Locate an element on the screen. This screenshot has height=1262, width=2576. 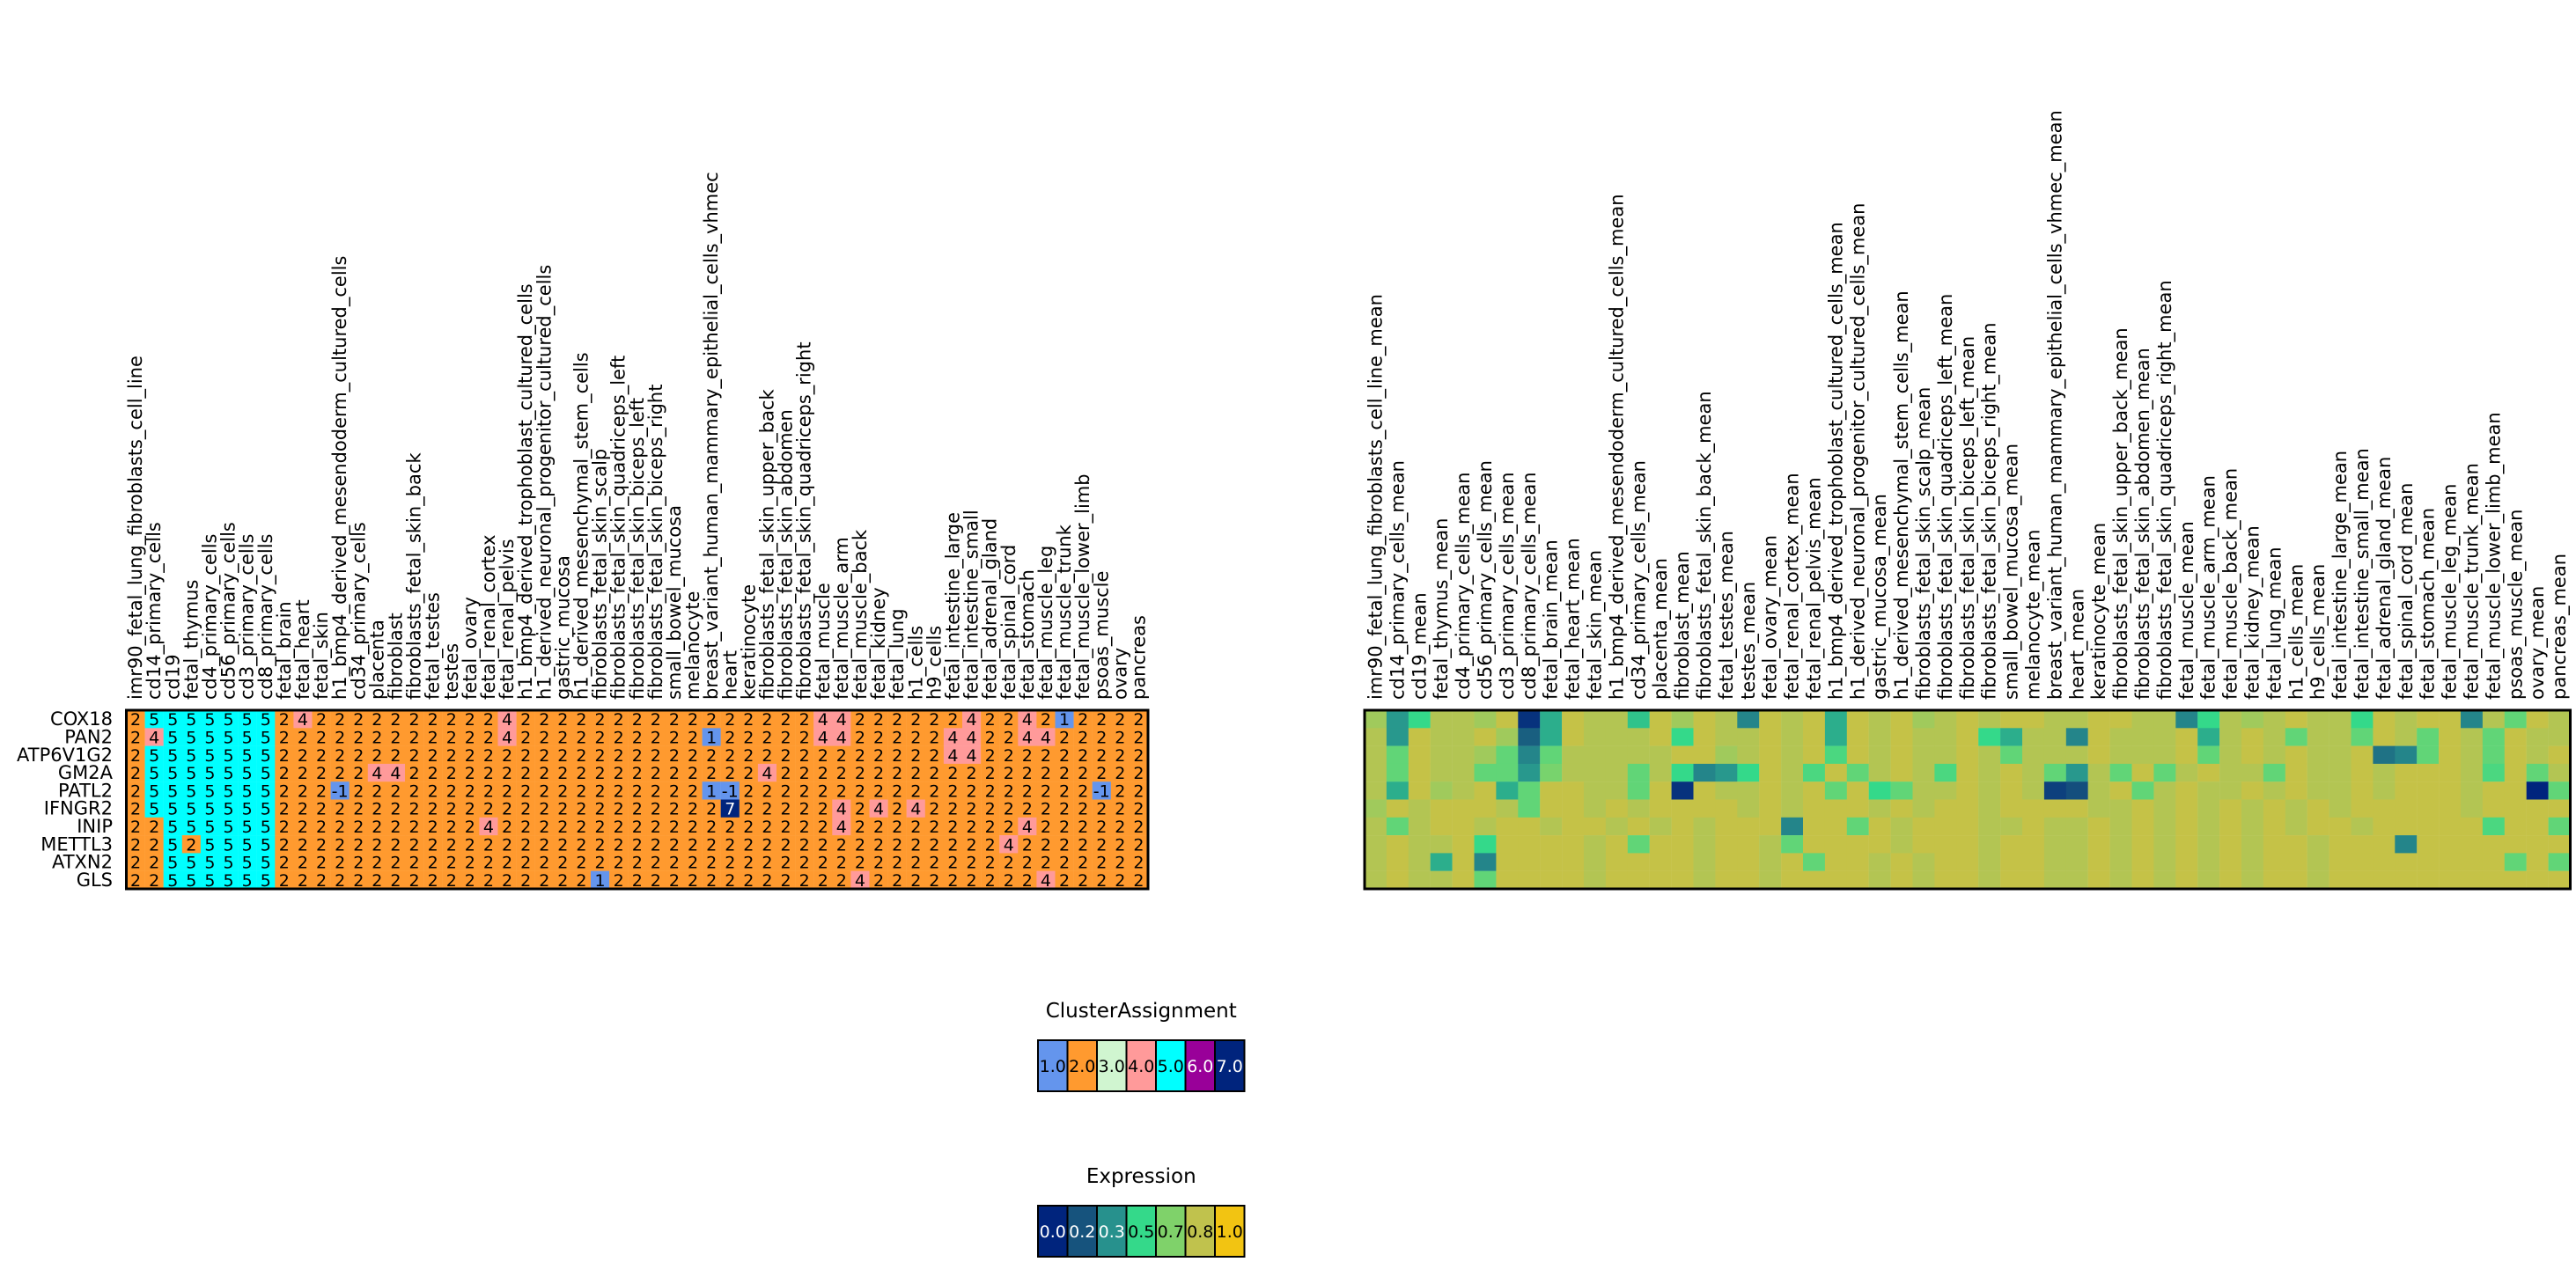
cluster-column-label: keratinocyte is located at coordinates (748, 642).